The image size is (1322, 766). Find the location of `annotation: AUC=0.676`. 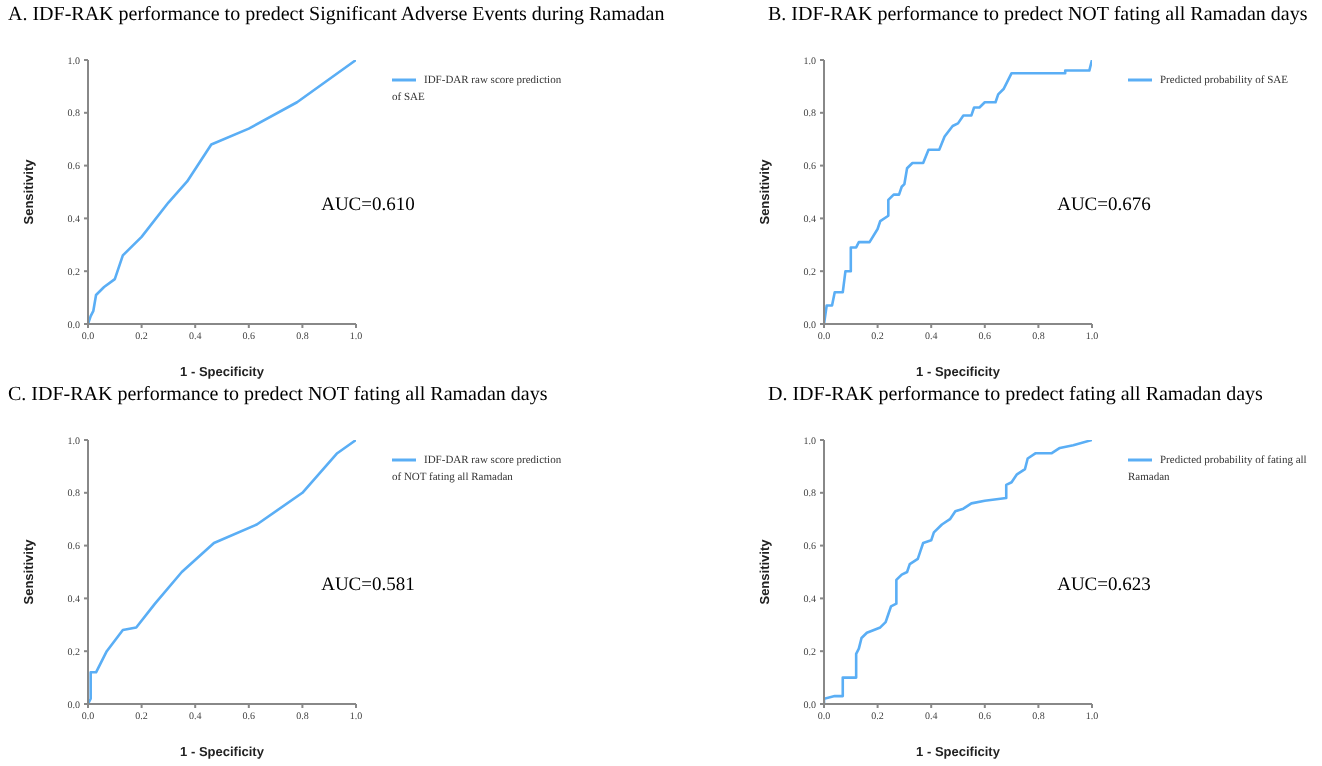

annotation: AUC=0.676 is located at coordinates (1104, 206).